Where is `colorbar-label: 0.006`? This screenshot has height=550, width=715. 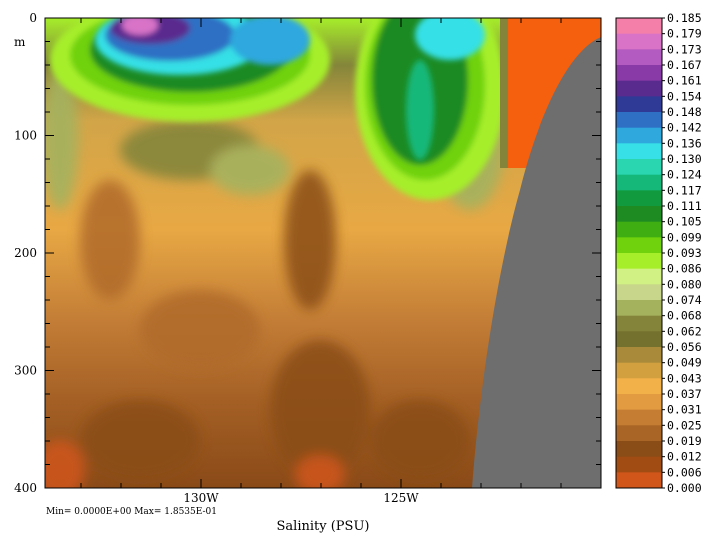
colorbar-label: 0.006 is located at coordinates (684, 472).